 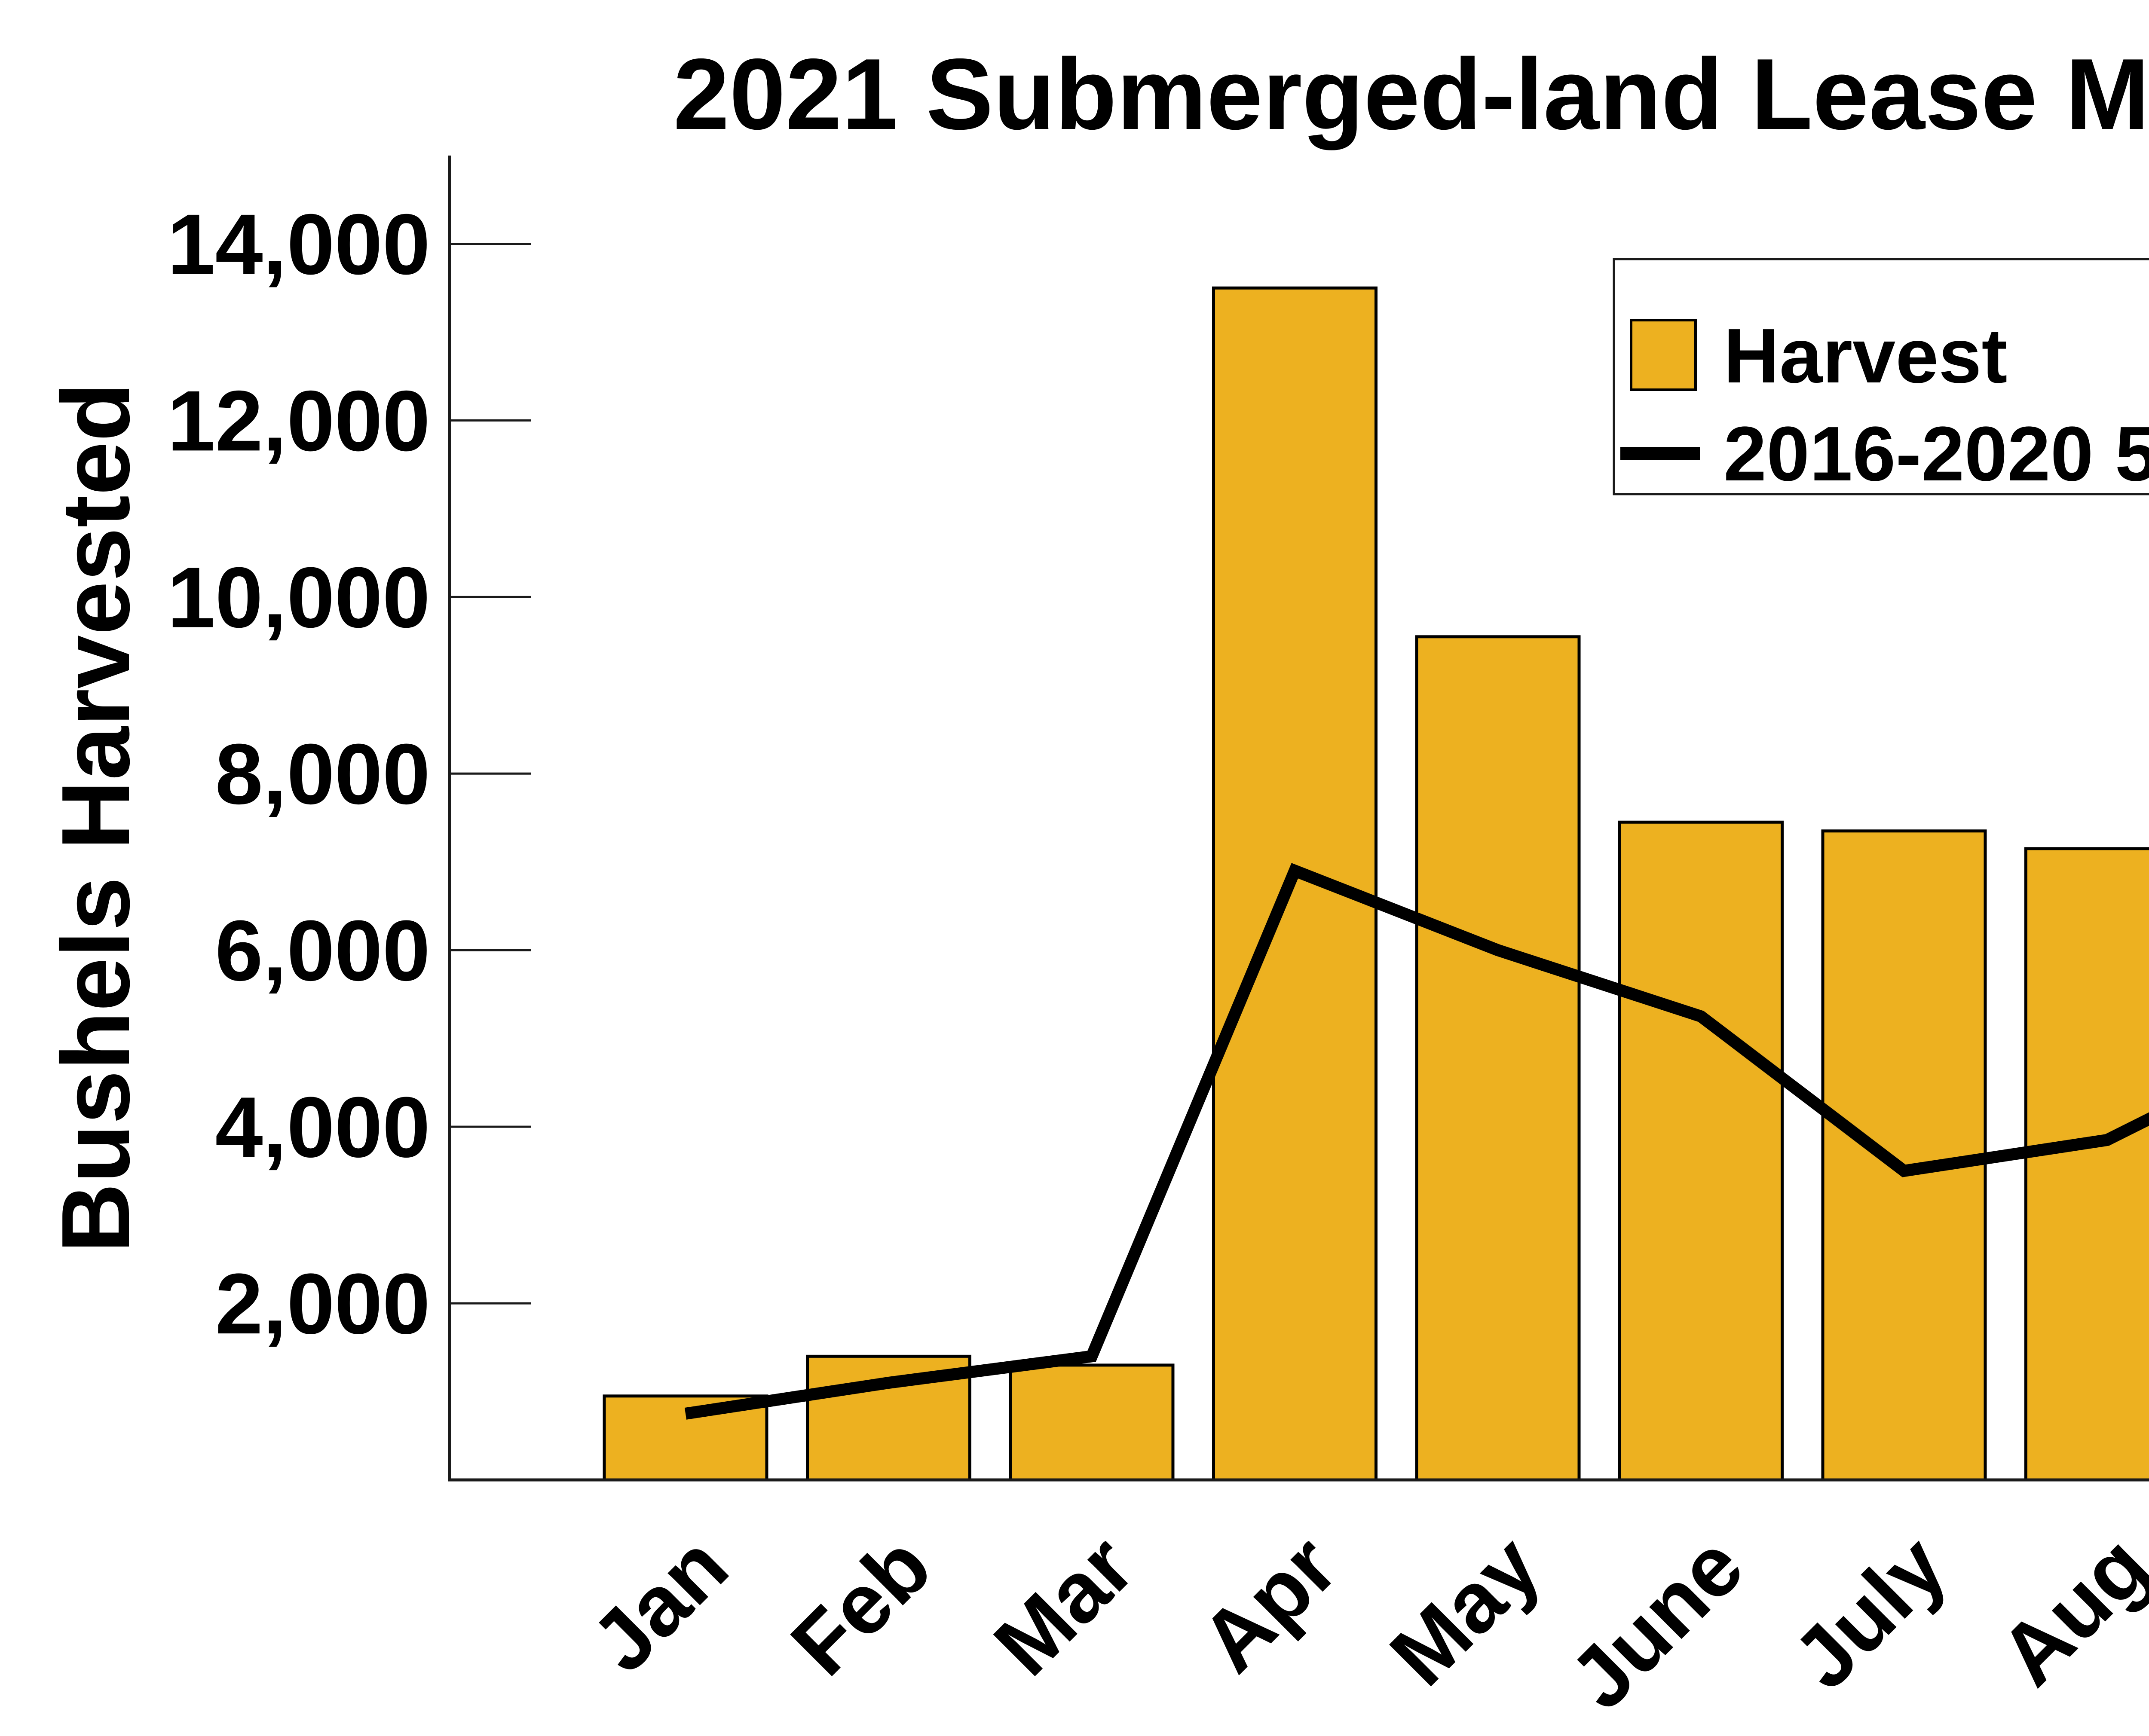 What do you see at coordinates (298, 244) in the screenshot?
I see `y-tick-label-14000: 14,000` at bounding box center [298, 244].